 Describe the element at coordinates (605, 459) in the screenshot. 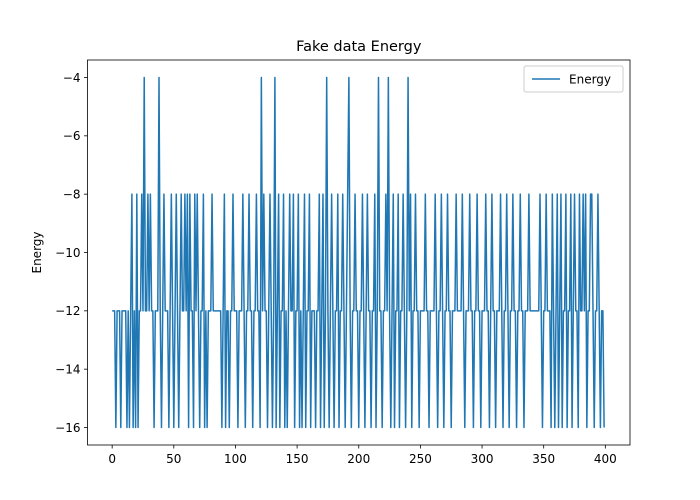

I see `x-tick-label: 400` at that location.